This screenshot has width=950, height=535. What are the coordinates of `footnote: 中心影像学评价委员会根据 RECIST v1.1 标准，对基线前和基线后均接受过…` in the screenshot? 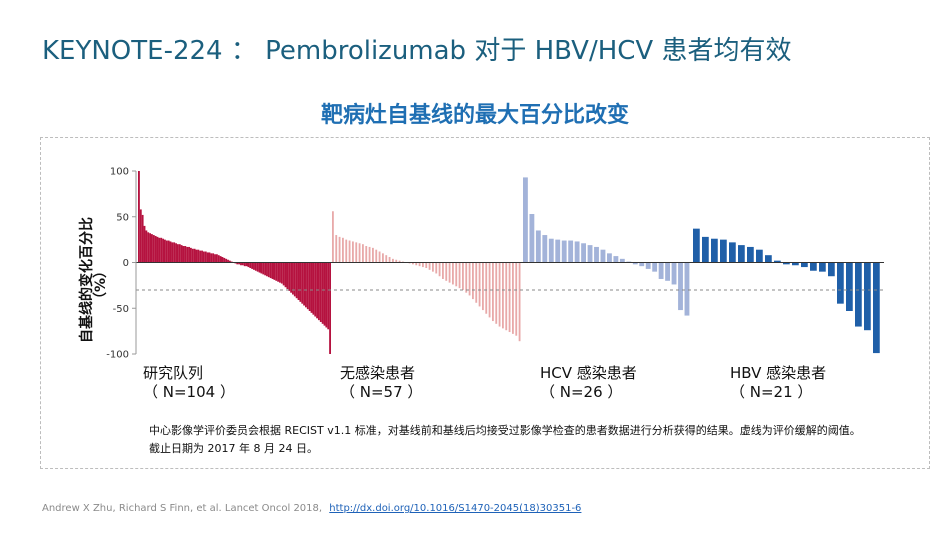 It's located at (534, 440).